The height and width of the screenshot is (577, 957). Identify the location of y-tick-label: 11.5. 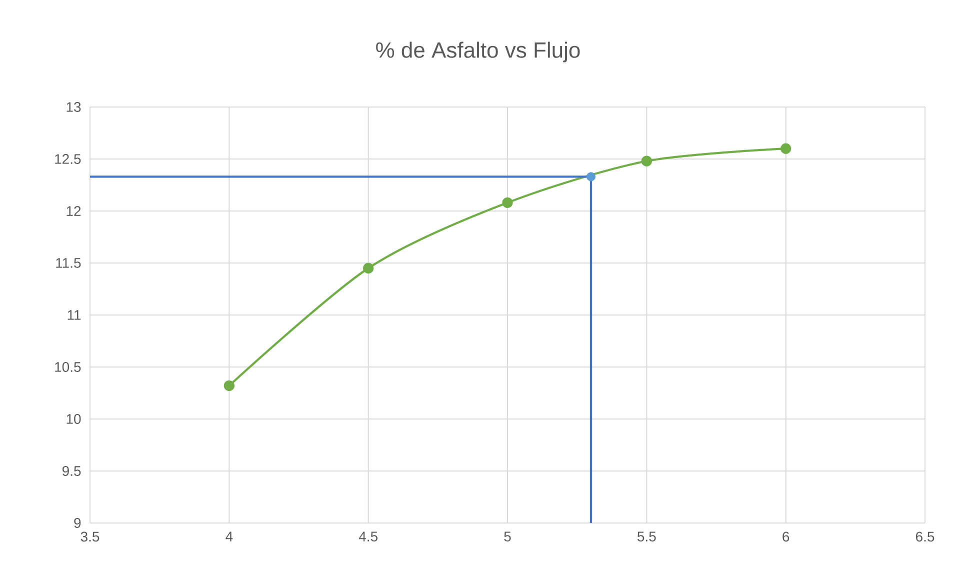
(68, 263).